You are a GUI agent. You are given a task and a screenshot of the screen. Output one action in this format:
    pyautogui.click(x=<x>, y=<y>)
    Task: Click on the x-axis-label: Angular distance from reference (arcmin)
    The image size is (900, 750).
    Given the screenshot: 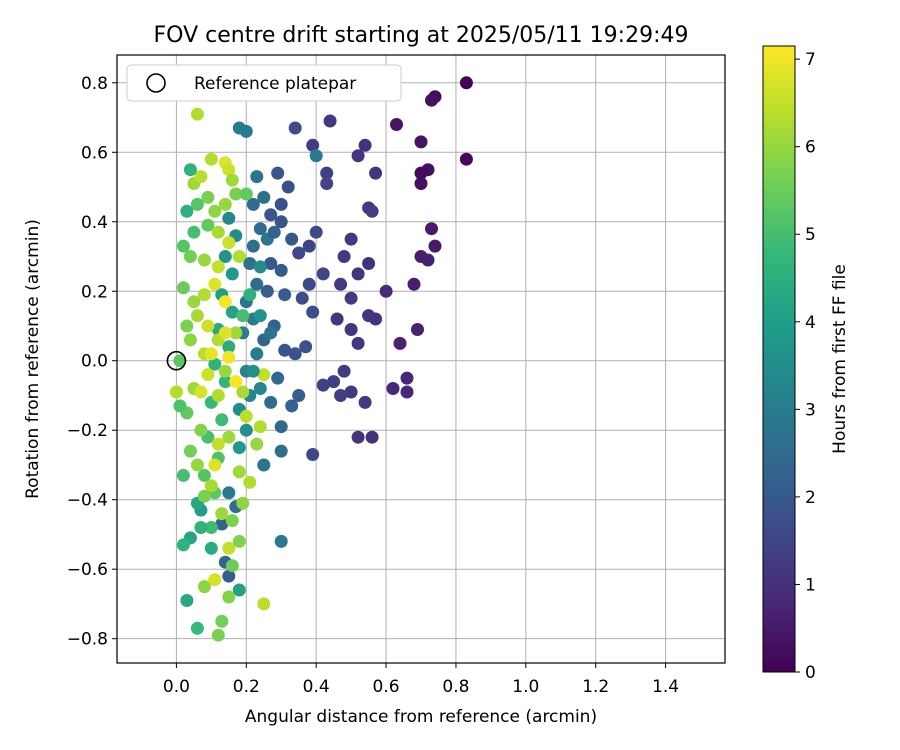 What is the action you would take?
    pyautogui.click(x=421, y=717)
    